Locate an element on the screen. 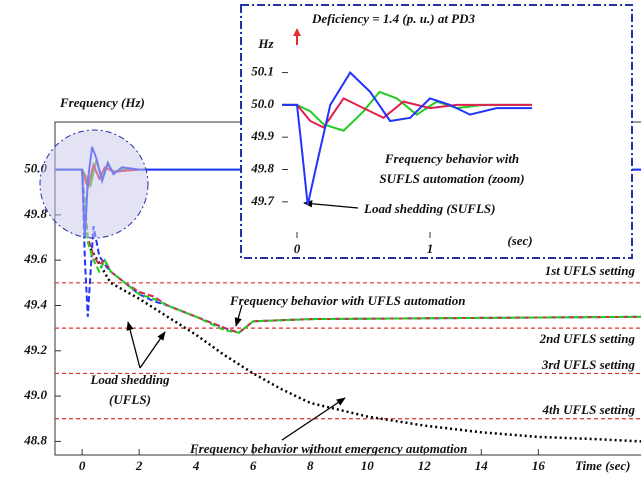 The height and width of the screenshot is (493, 641). y-axis-label: Hz is located at coordinates (265, 43).